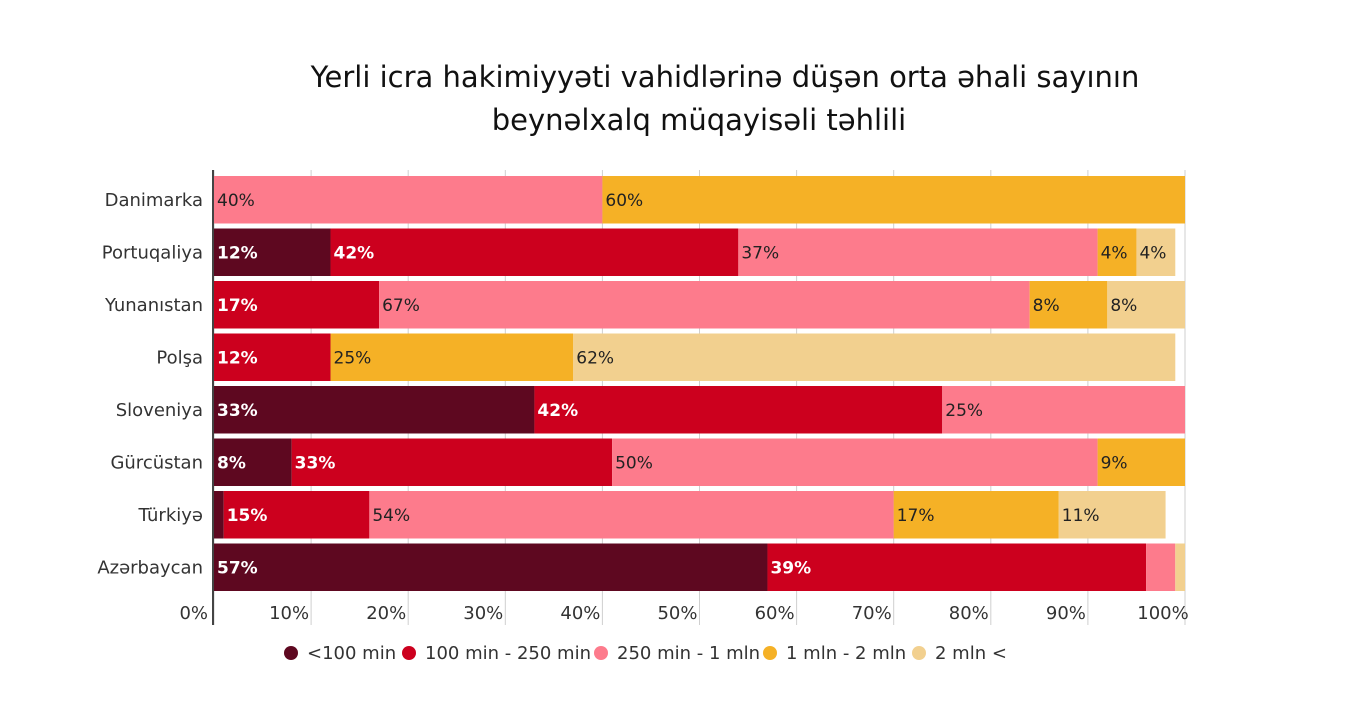 The height and width of the screenshot is (712, 1367). Describe the element at coordinates (699, 120) in the screenshot. I see `chart-title-line-2: beynəlxalq müqayisəli təhlili` at that location.